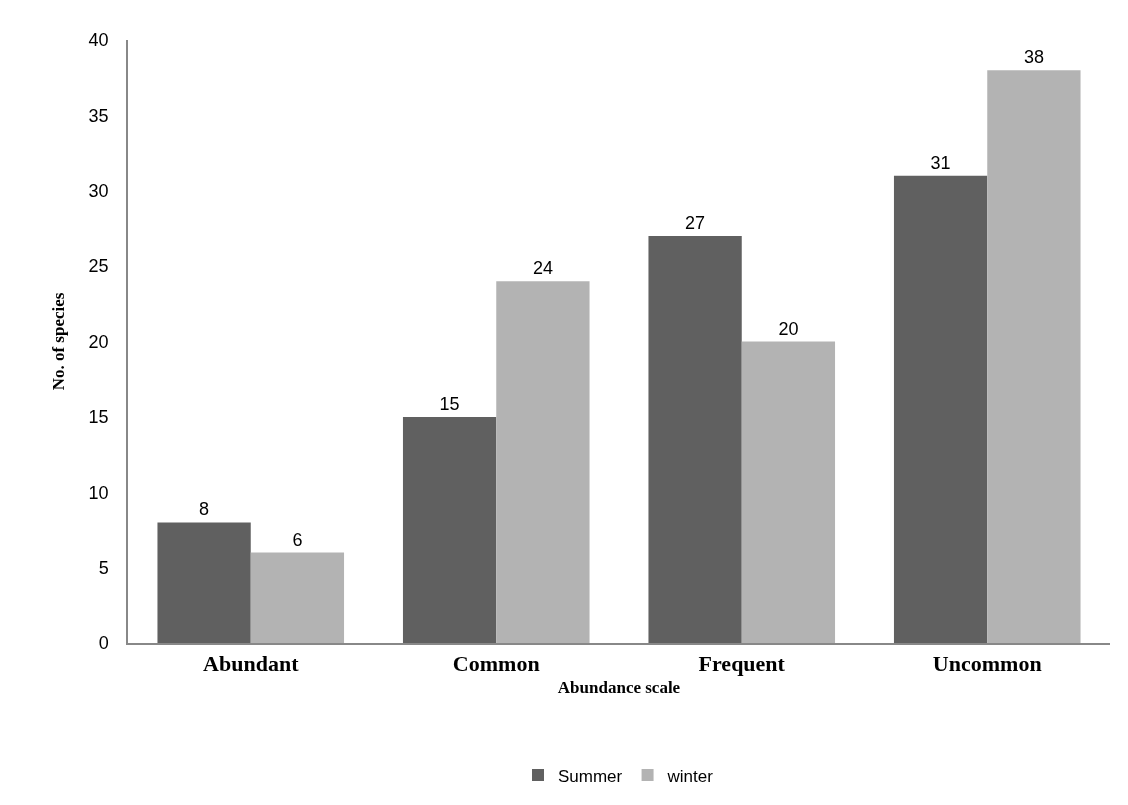  What do you see at coordinates (619, 688) in the screenshot?
I see `x-axis-title: Abundance scale` at bounding box center [619, 688].